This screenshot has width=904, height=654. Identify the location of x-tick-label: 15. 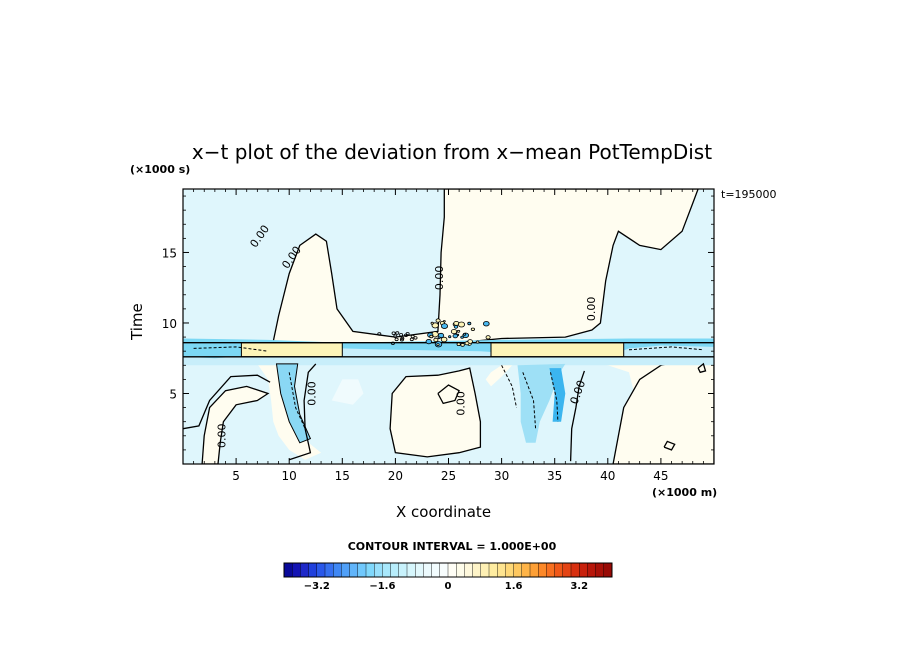
(342, 476).